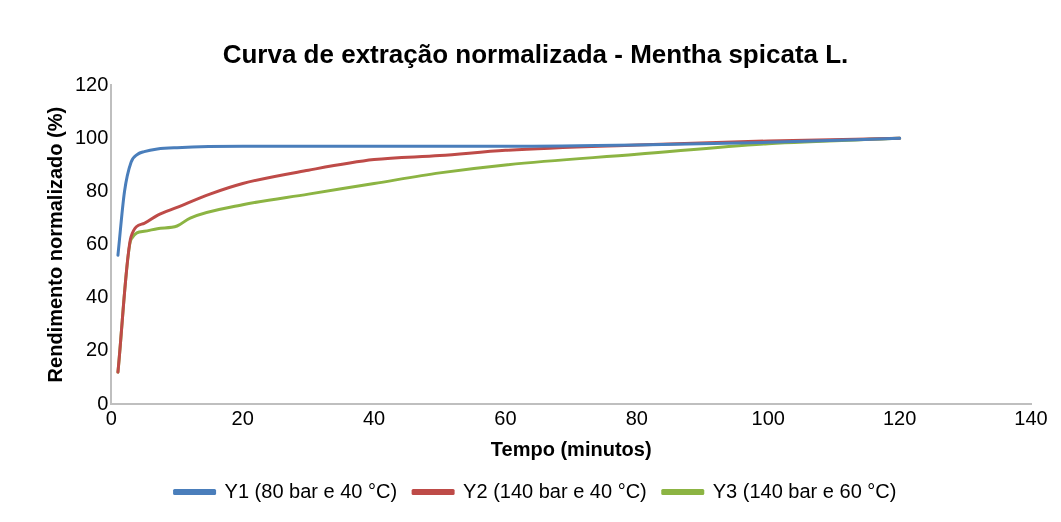 This screenshot has width=1061, height=522. What do you see at coordinates (1031, 417) in the screenshot?
I see `x-tick-label: 140` at bounding box center [1031, 417].